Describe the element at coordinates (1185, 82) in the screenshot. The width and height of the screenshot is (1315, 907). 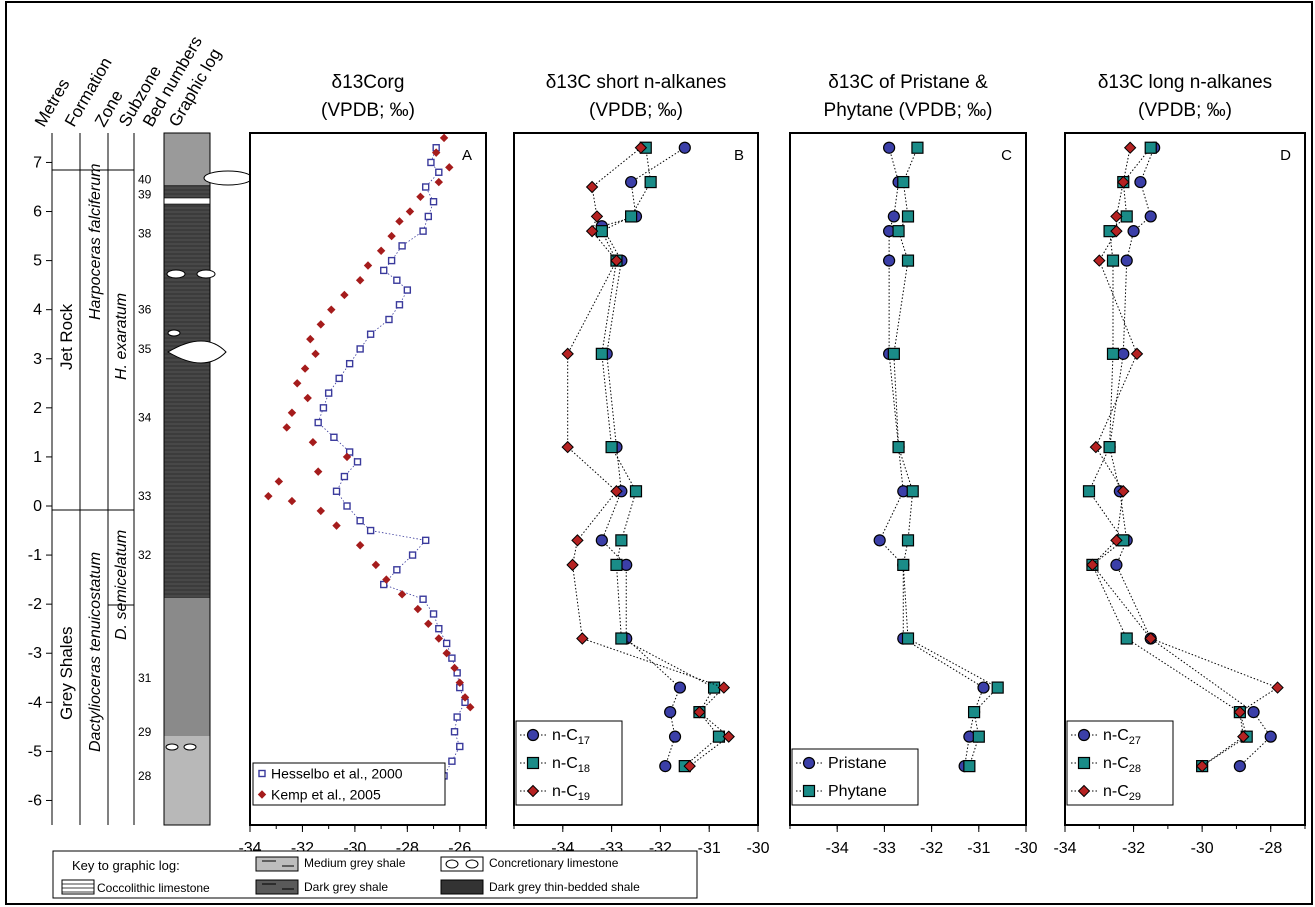
I see `chart-title: δ13C long n-alkanes` at that location.